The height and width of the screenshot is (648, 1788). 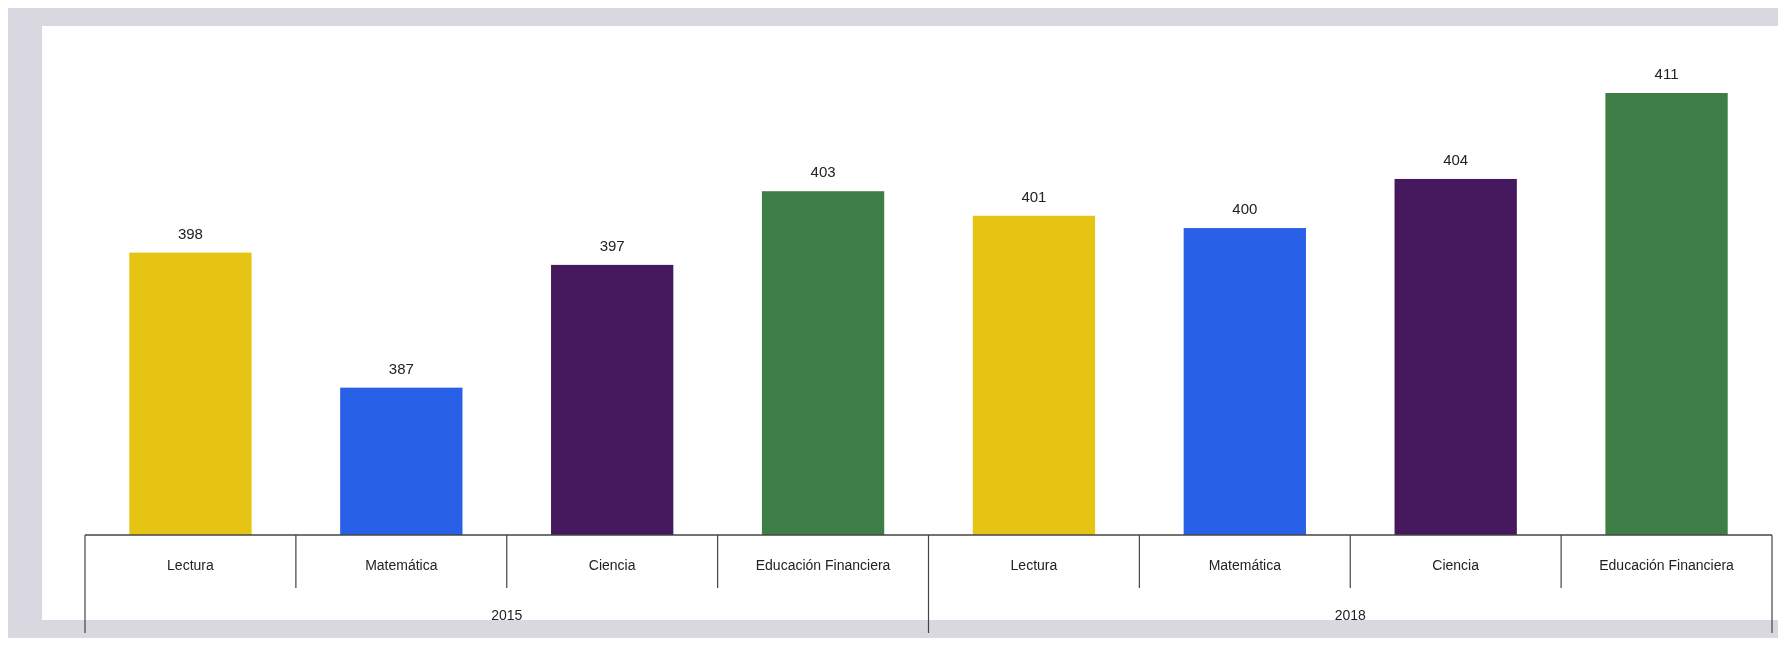 I want to click on text: 2018, so click(x=1350, y=615).